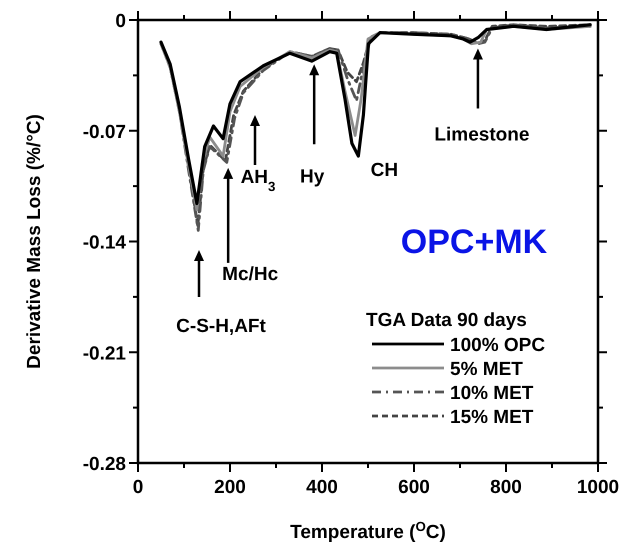 This screenshot has width=638, height=551. I want to click on legend-label: 15% MET, so click(492, 417).